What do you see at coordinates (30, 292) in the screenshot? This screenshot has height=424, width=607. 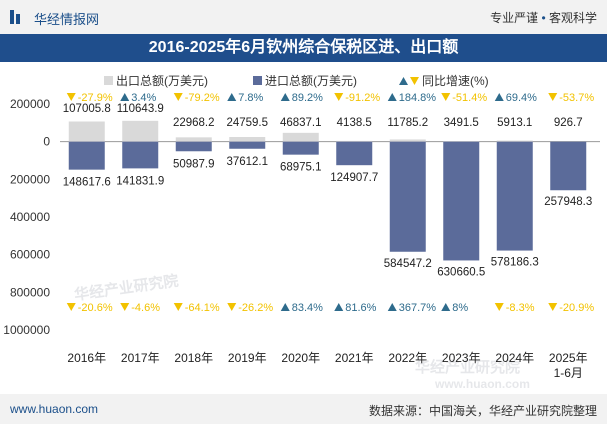 I see `y-tick-label: 800000` at bounding box center [30, 292].